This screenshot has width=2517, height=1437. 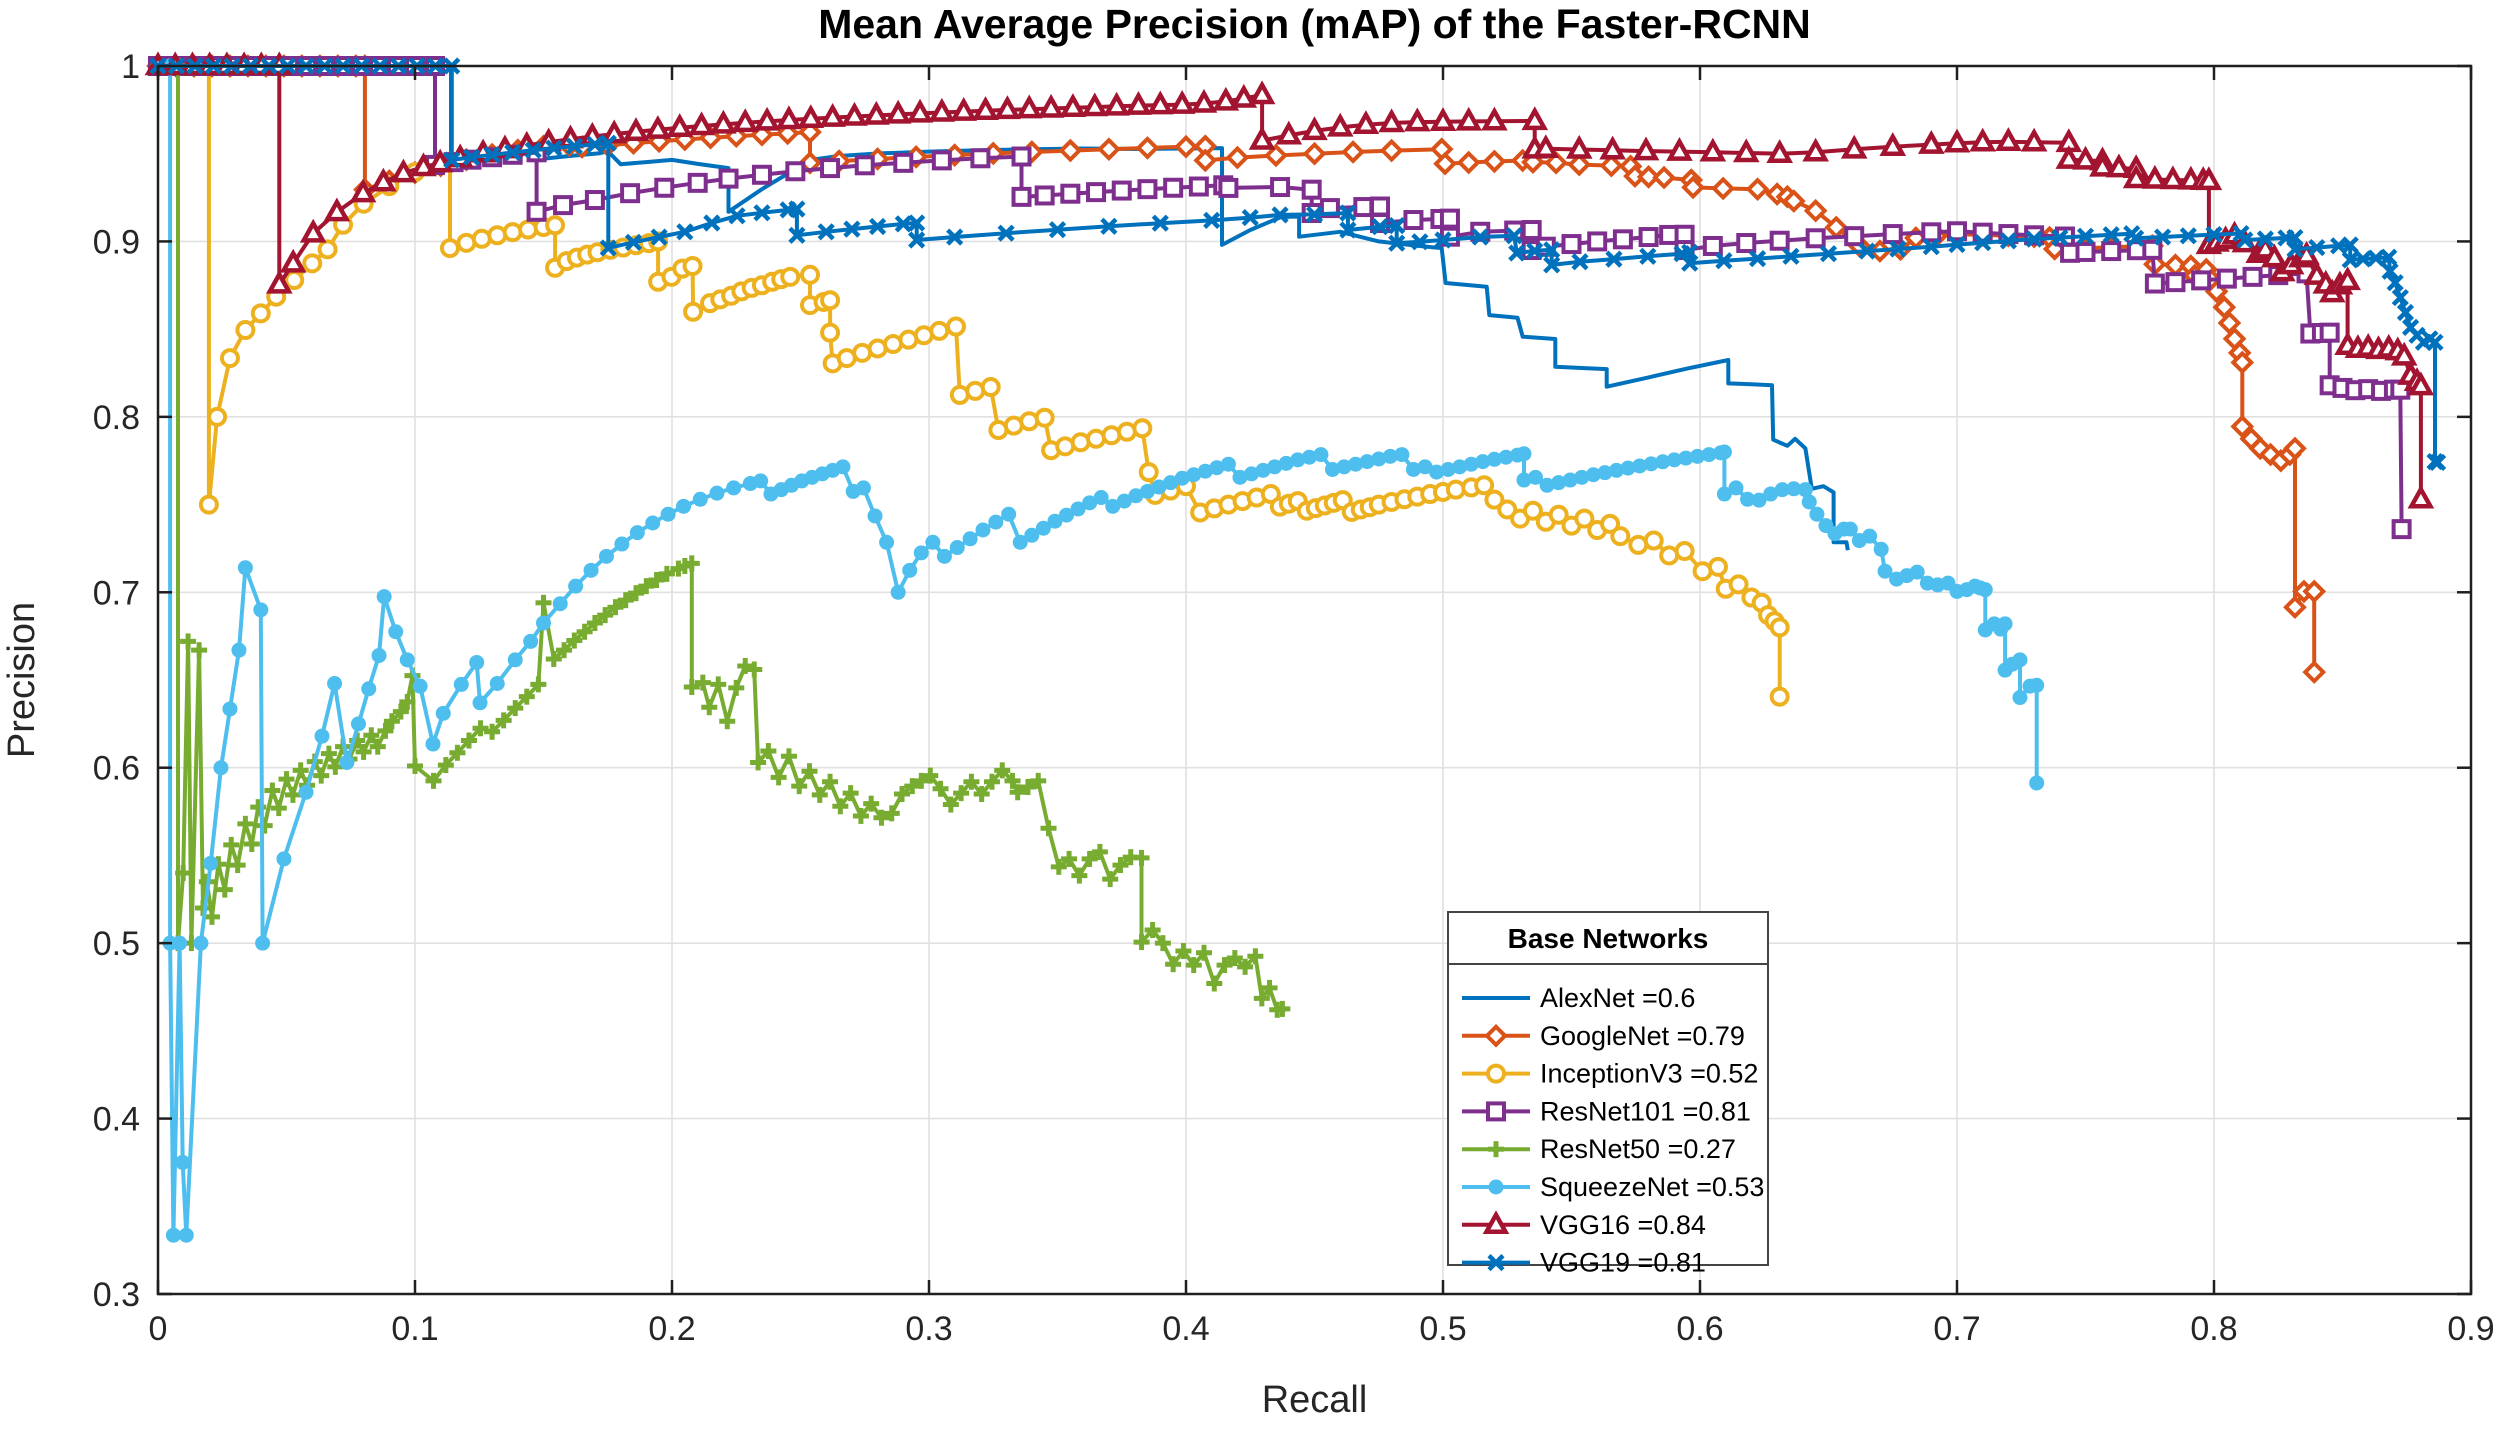 What do you see at coordinates (22, 680) in the screenshot?
I see `y-axis-label: Precision` at bounding box center [22, 680].